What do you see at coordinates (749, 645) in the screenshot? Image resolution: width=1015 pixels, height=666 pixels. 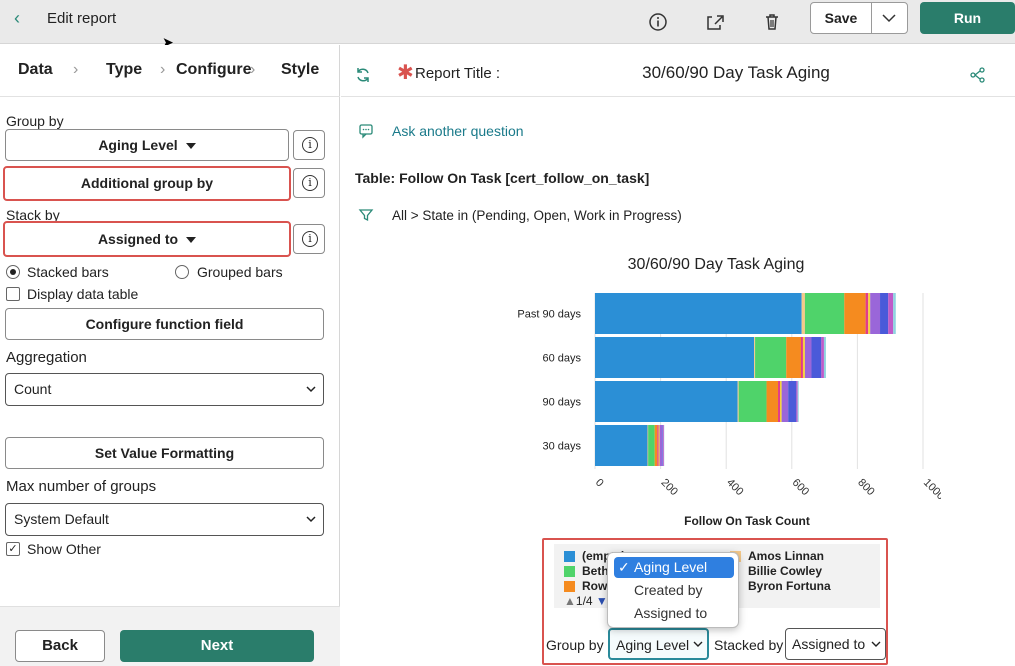 I see `stacked-by-label: Stacked by` at bounding box center [749, 645].